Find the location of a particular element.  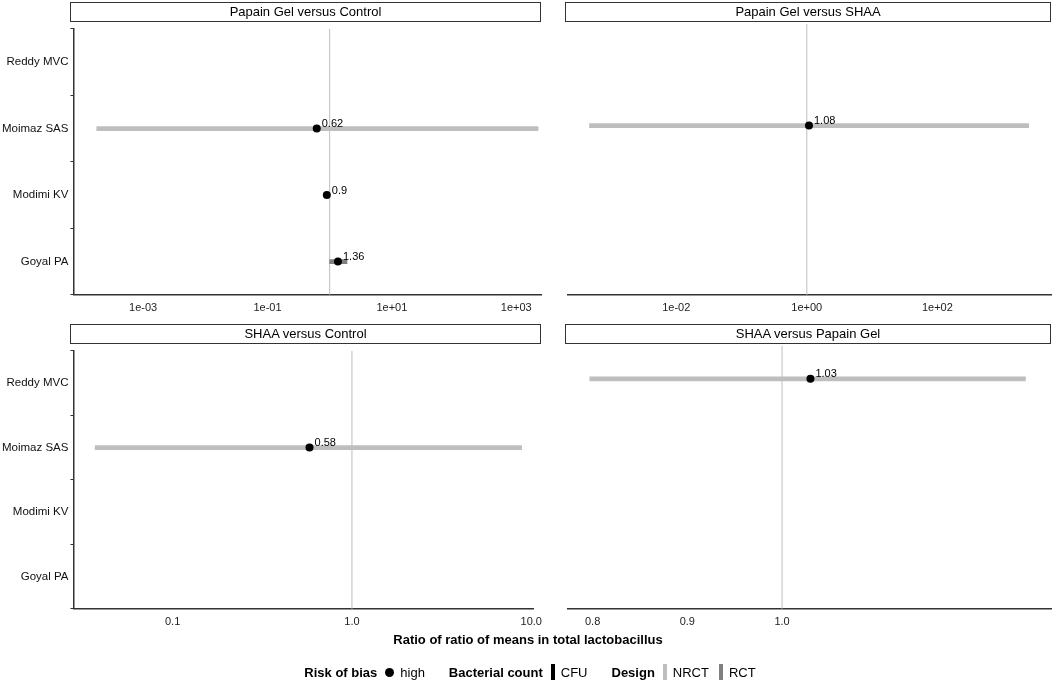

x-tick-label: 1e+03 is located at coordinates (516, 307).